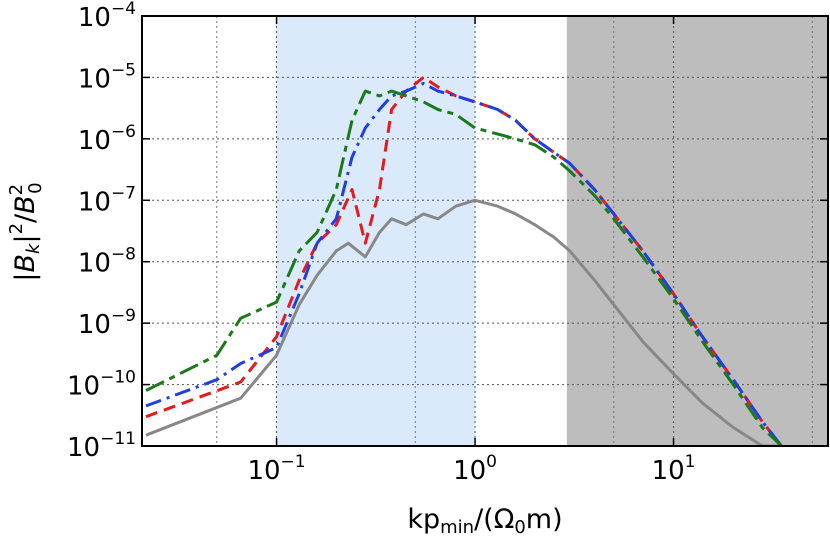 This screenshot has width=830, height=538. What do you see at coordinates (123, 70) in the screenshot?
I see `y-tick-exp: −5` at bounding box center [123, 70].